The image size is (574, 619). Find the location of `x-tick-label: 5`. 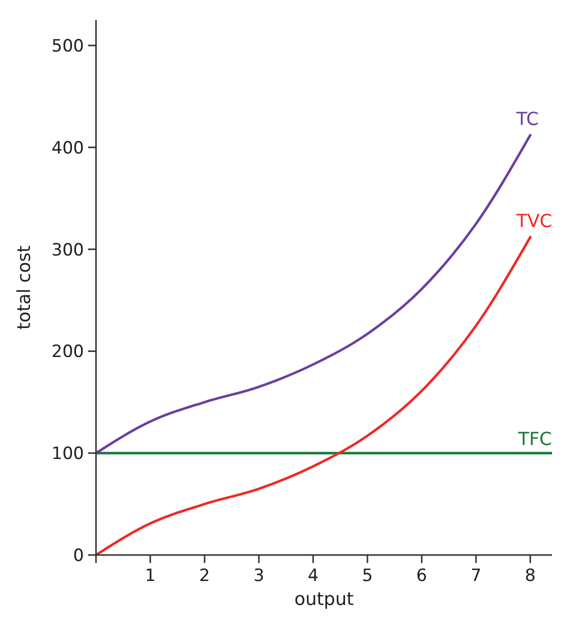

x-tick-label: 5 is located at coordinates (367, 576).